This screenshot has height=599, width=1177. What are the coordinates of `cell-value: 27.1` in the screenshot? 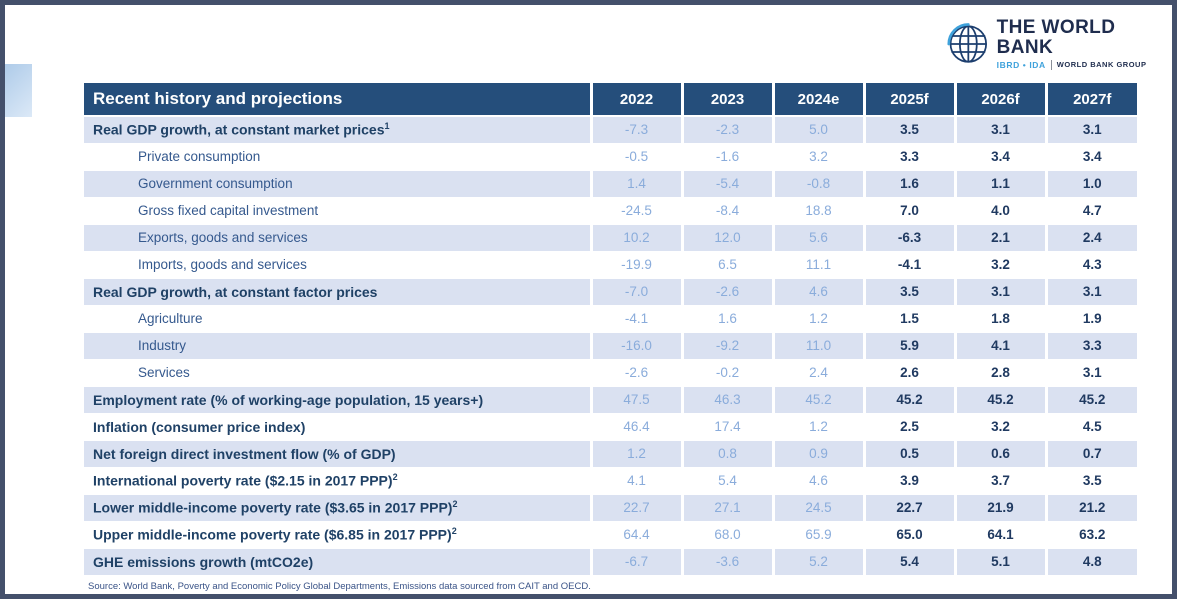 It's located at (726, 508).